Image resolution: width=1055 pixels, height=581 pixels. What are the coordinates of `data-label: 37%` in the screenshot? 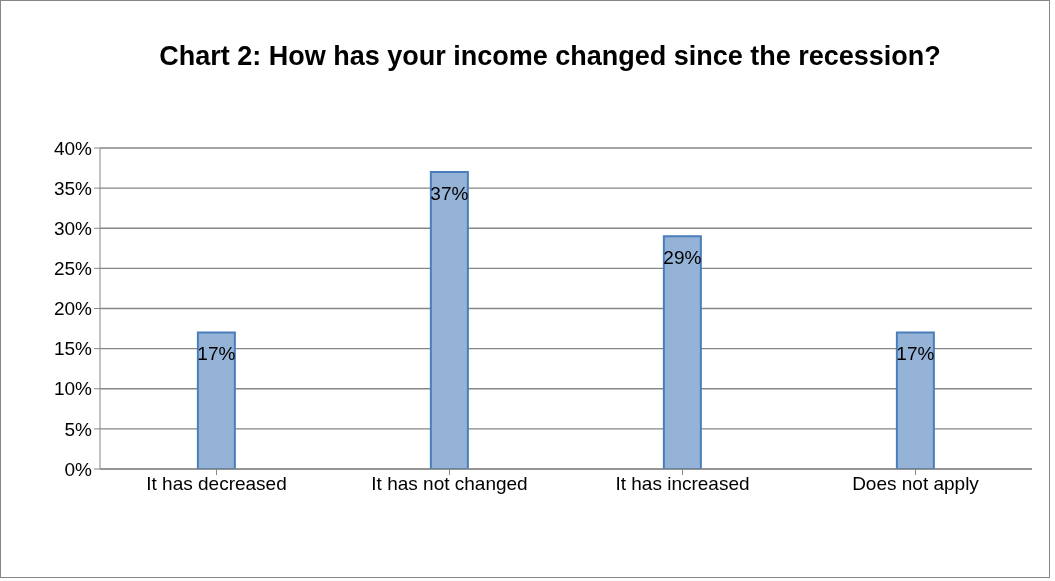 It's located at (449, 193).